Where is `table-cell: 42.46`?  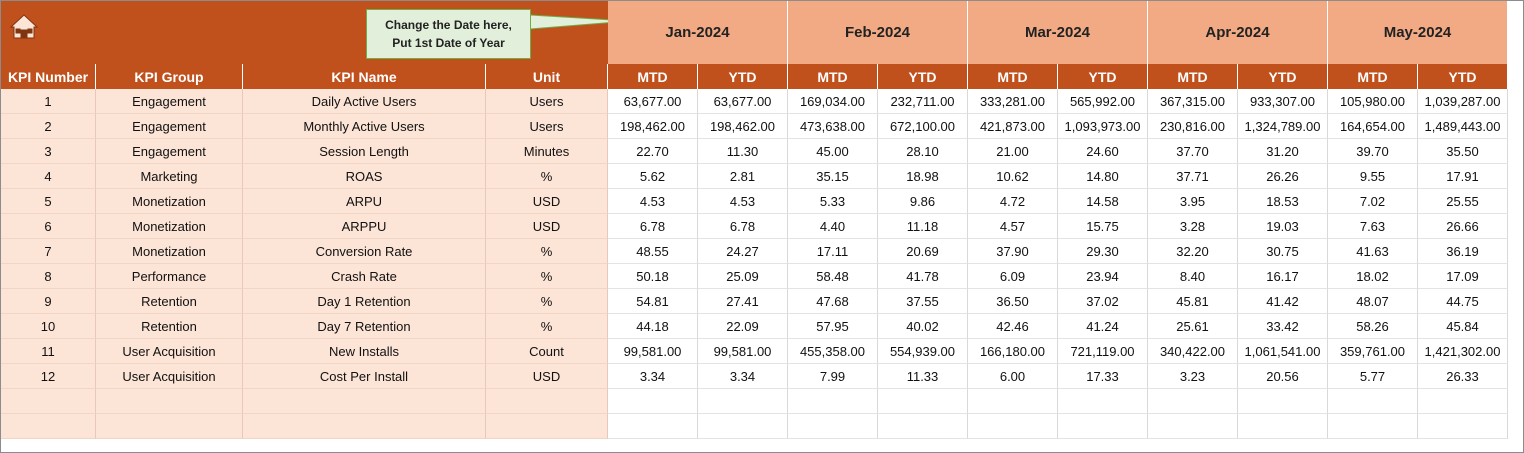 table-cell: 42.46 is located at coordinates (1013, 326).